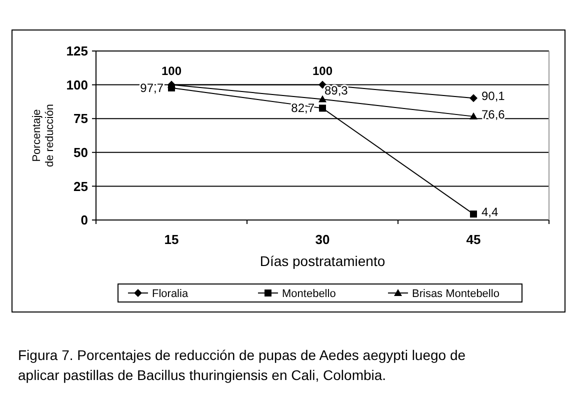  Describe the element at coordinates (473, 239) in the screenshot. I see `x-tick-label: 45` at that location.